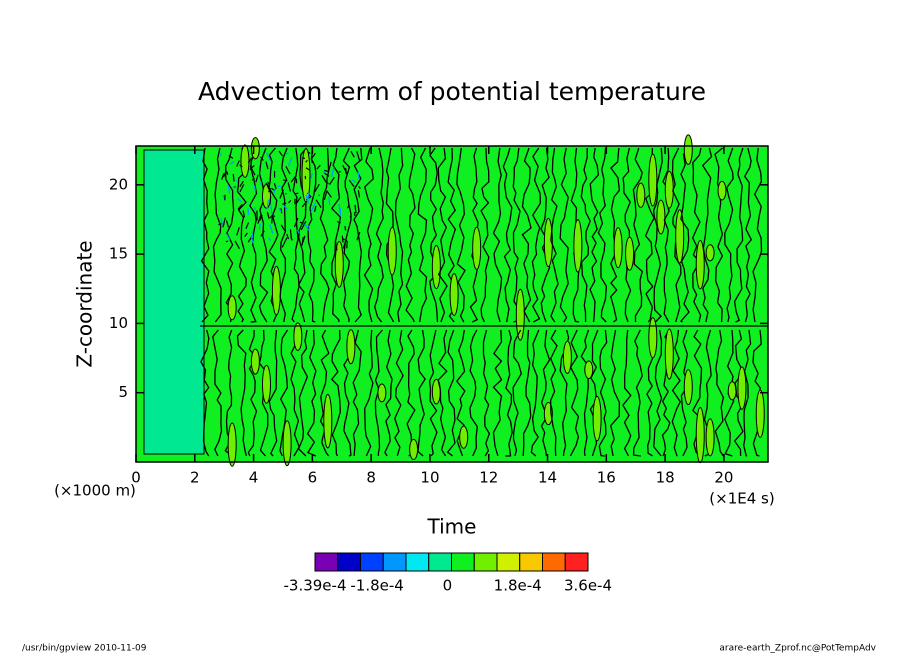  Describe the element at coordinates (84, 649) in the screenshot. I see `footer-left: /usr/bin/gpview 2010-11-09` at that location.